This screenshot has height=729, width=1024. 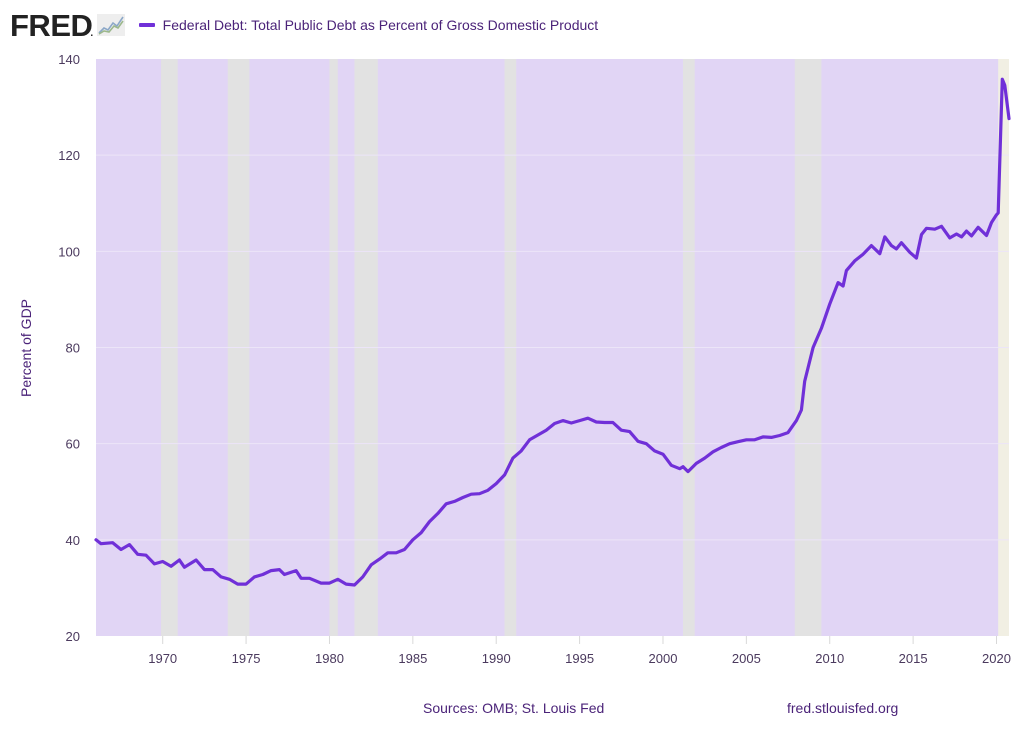 I want to click on x-tick-label: 1975, so click(x=246, y=658).